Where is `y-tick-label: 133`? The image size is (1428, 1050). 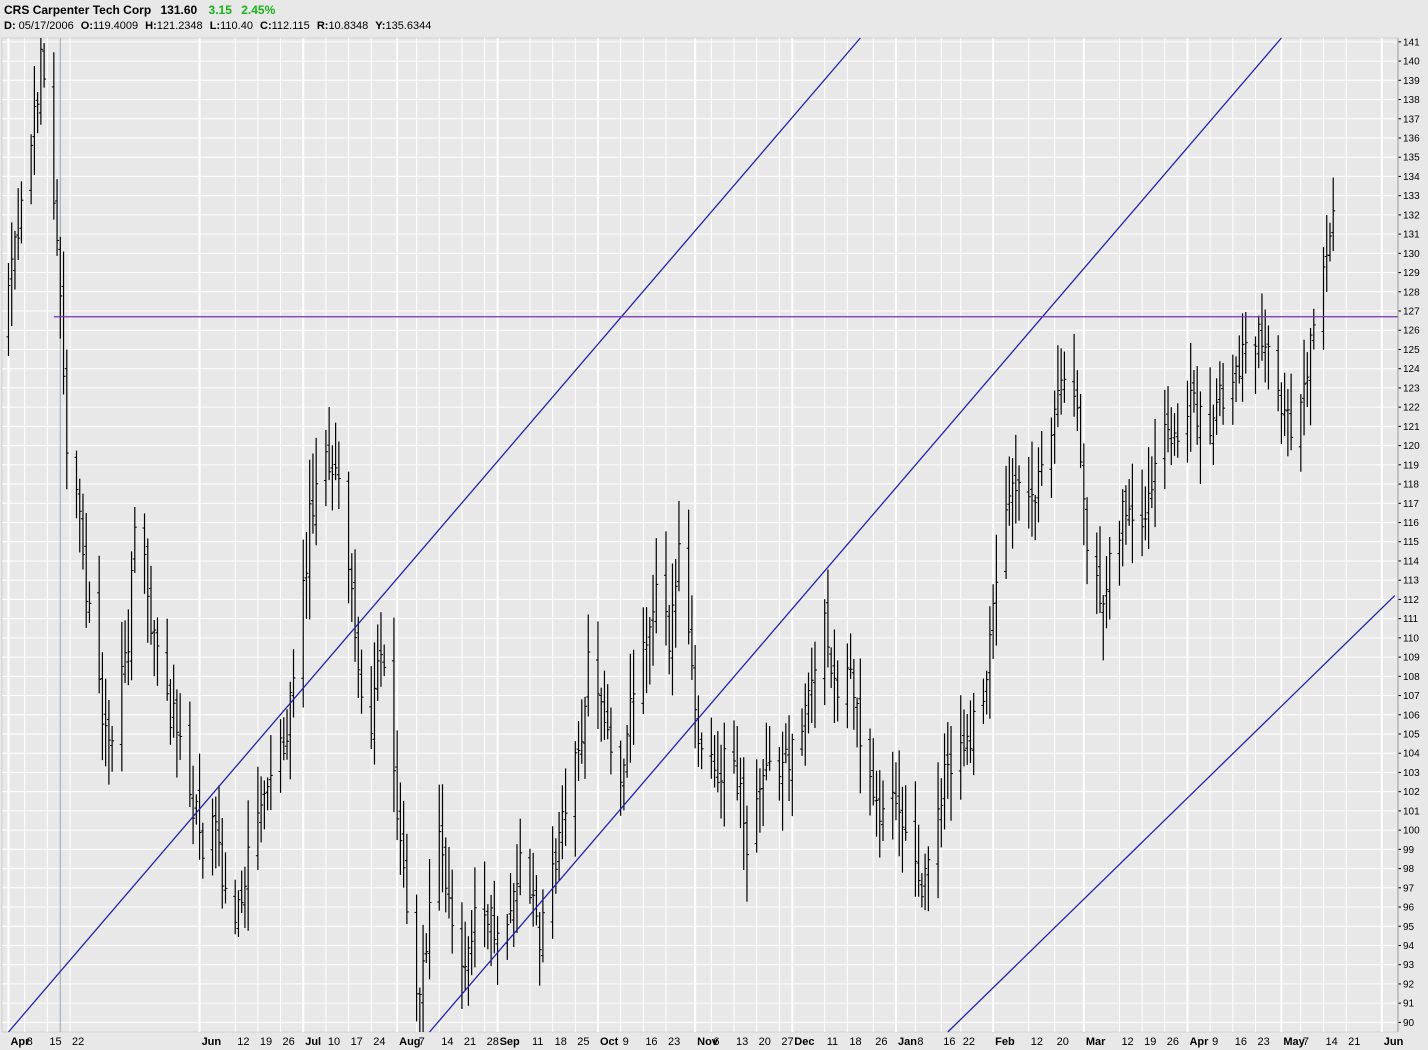 y-tick-label: 133 is located at coordinates (1411, 196).